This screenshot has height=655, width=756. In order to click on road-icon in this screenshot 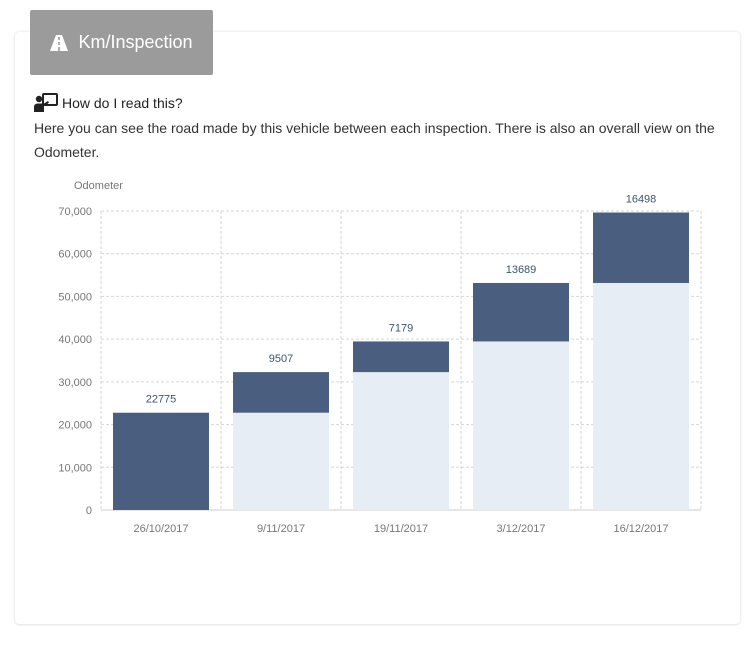, I will do `click(59, 42)`.